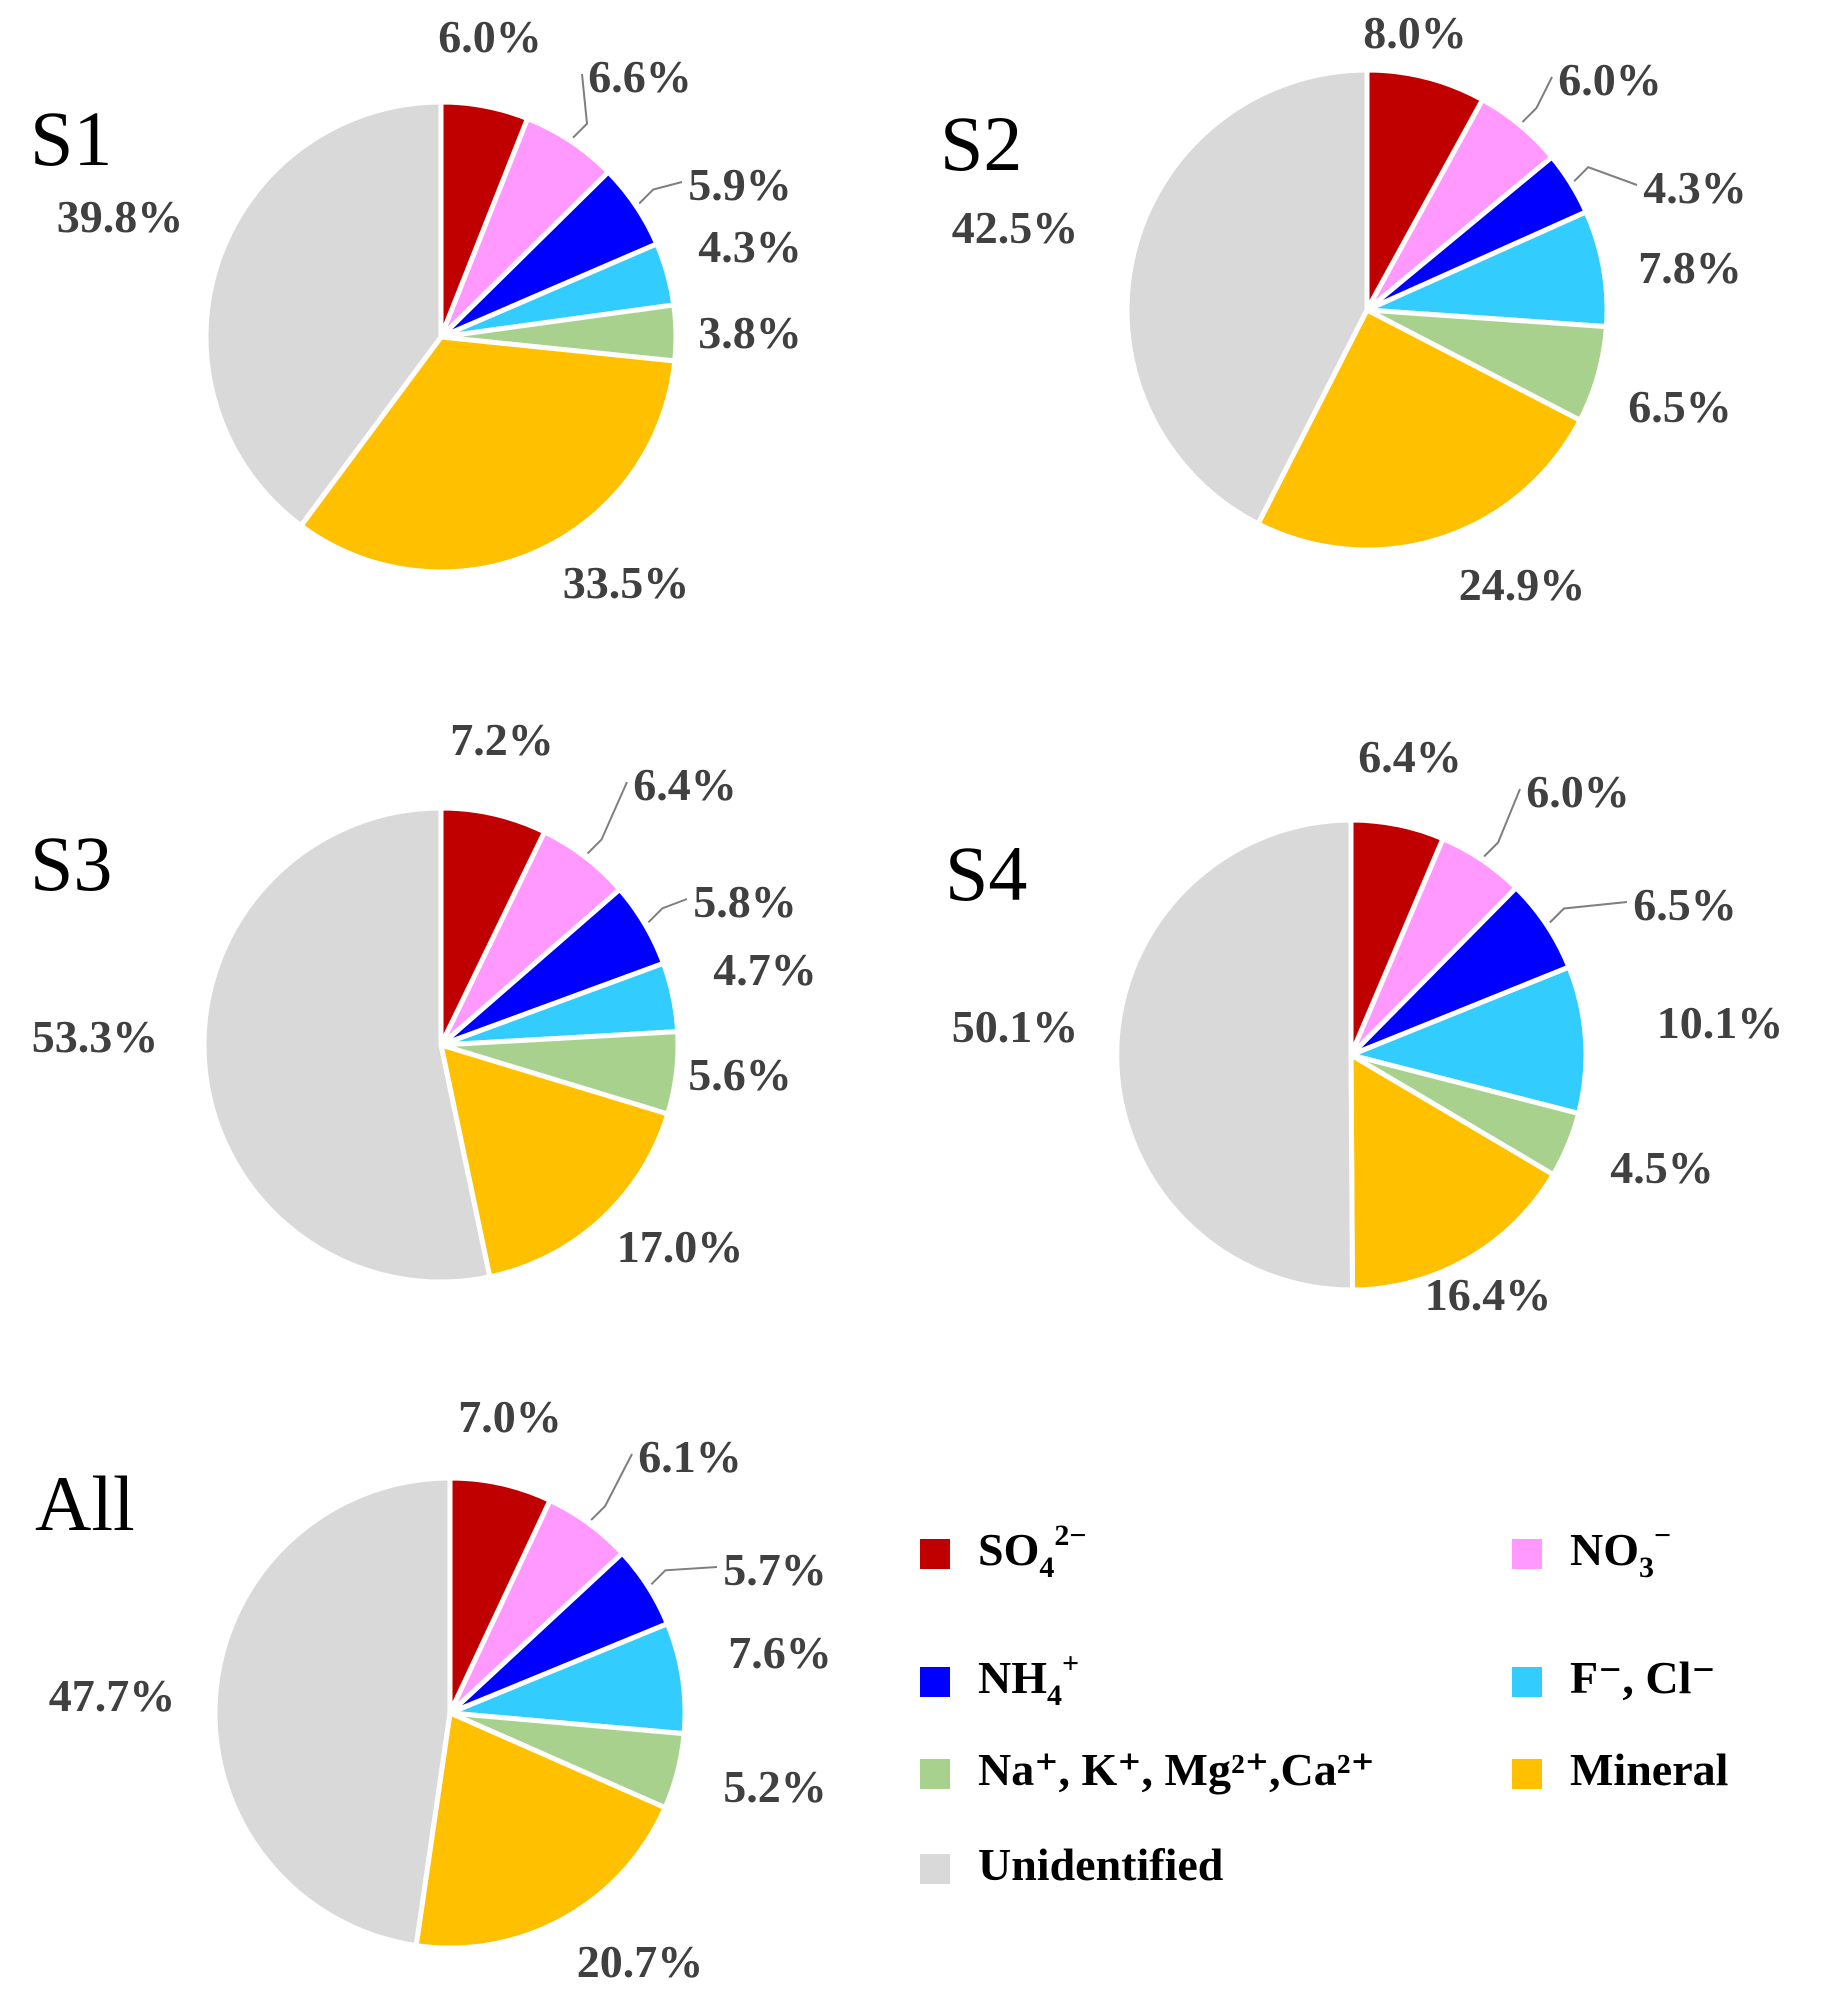 Image resolution: width=1827 pixels, height=1999 pixels. Describe the element at coordinates (780, 1652) in the screenshot. I see `data-label: 7.6%` at that location.